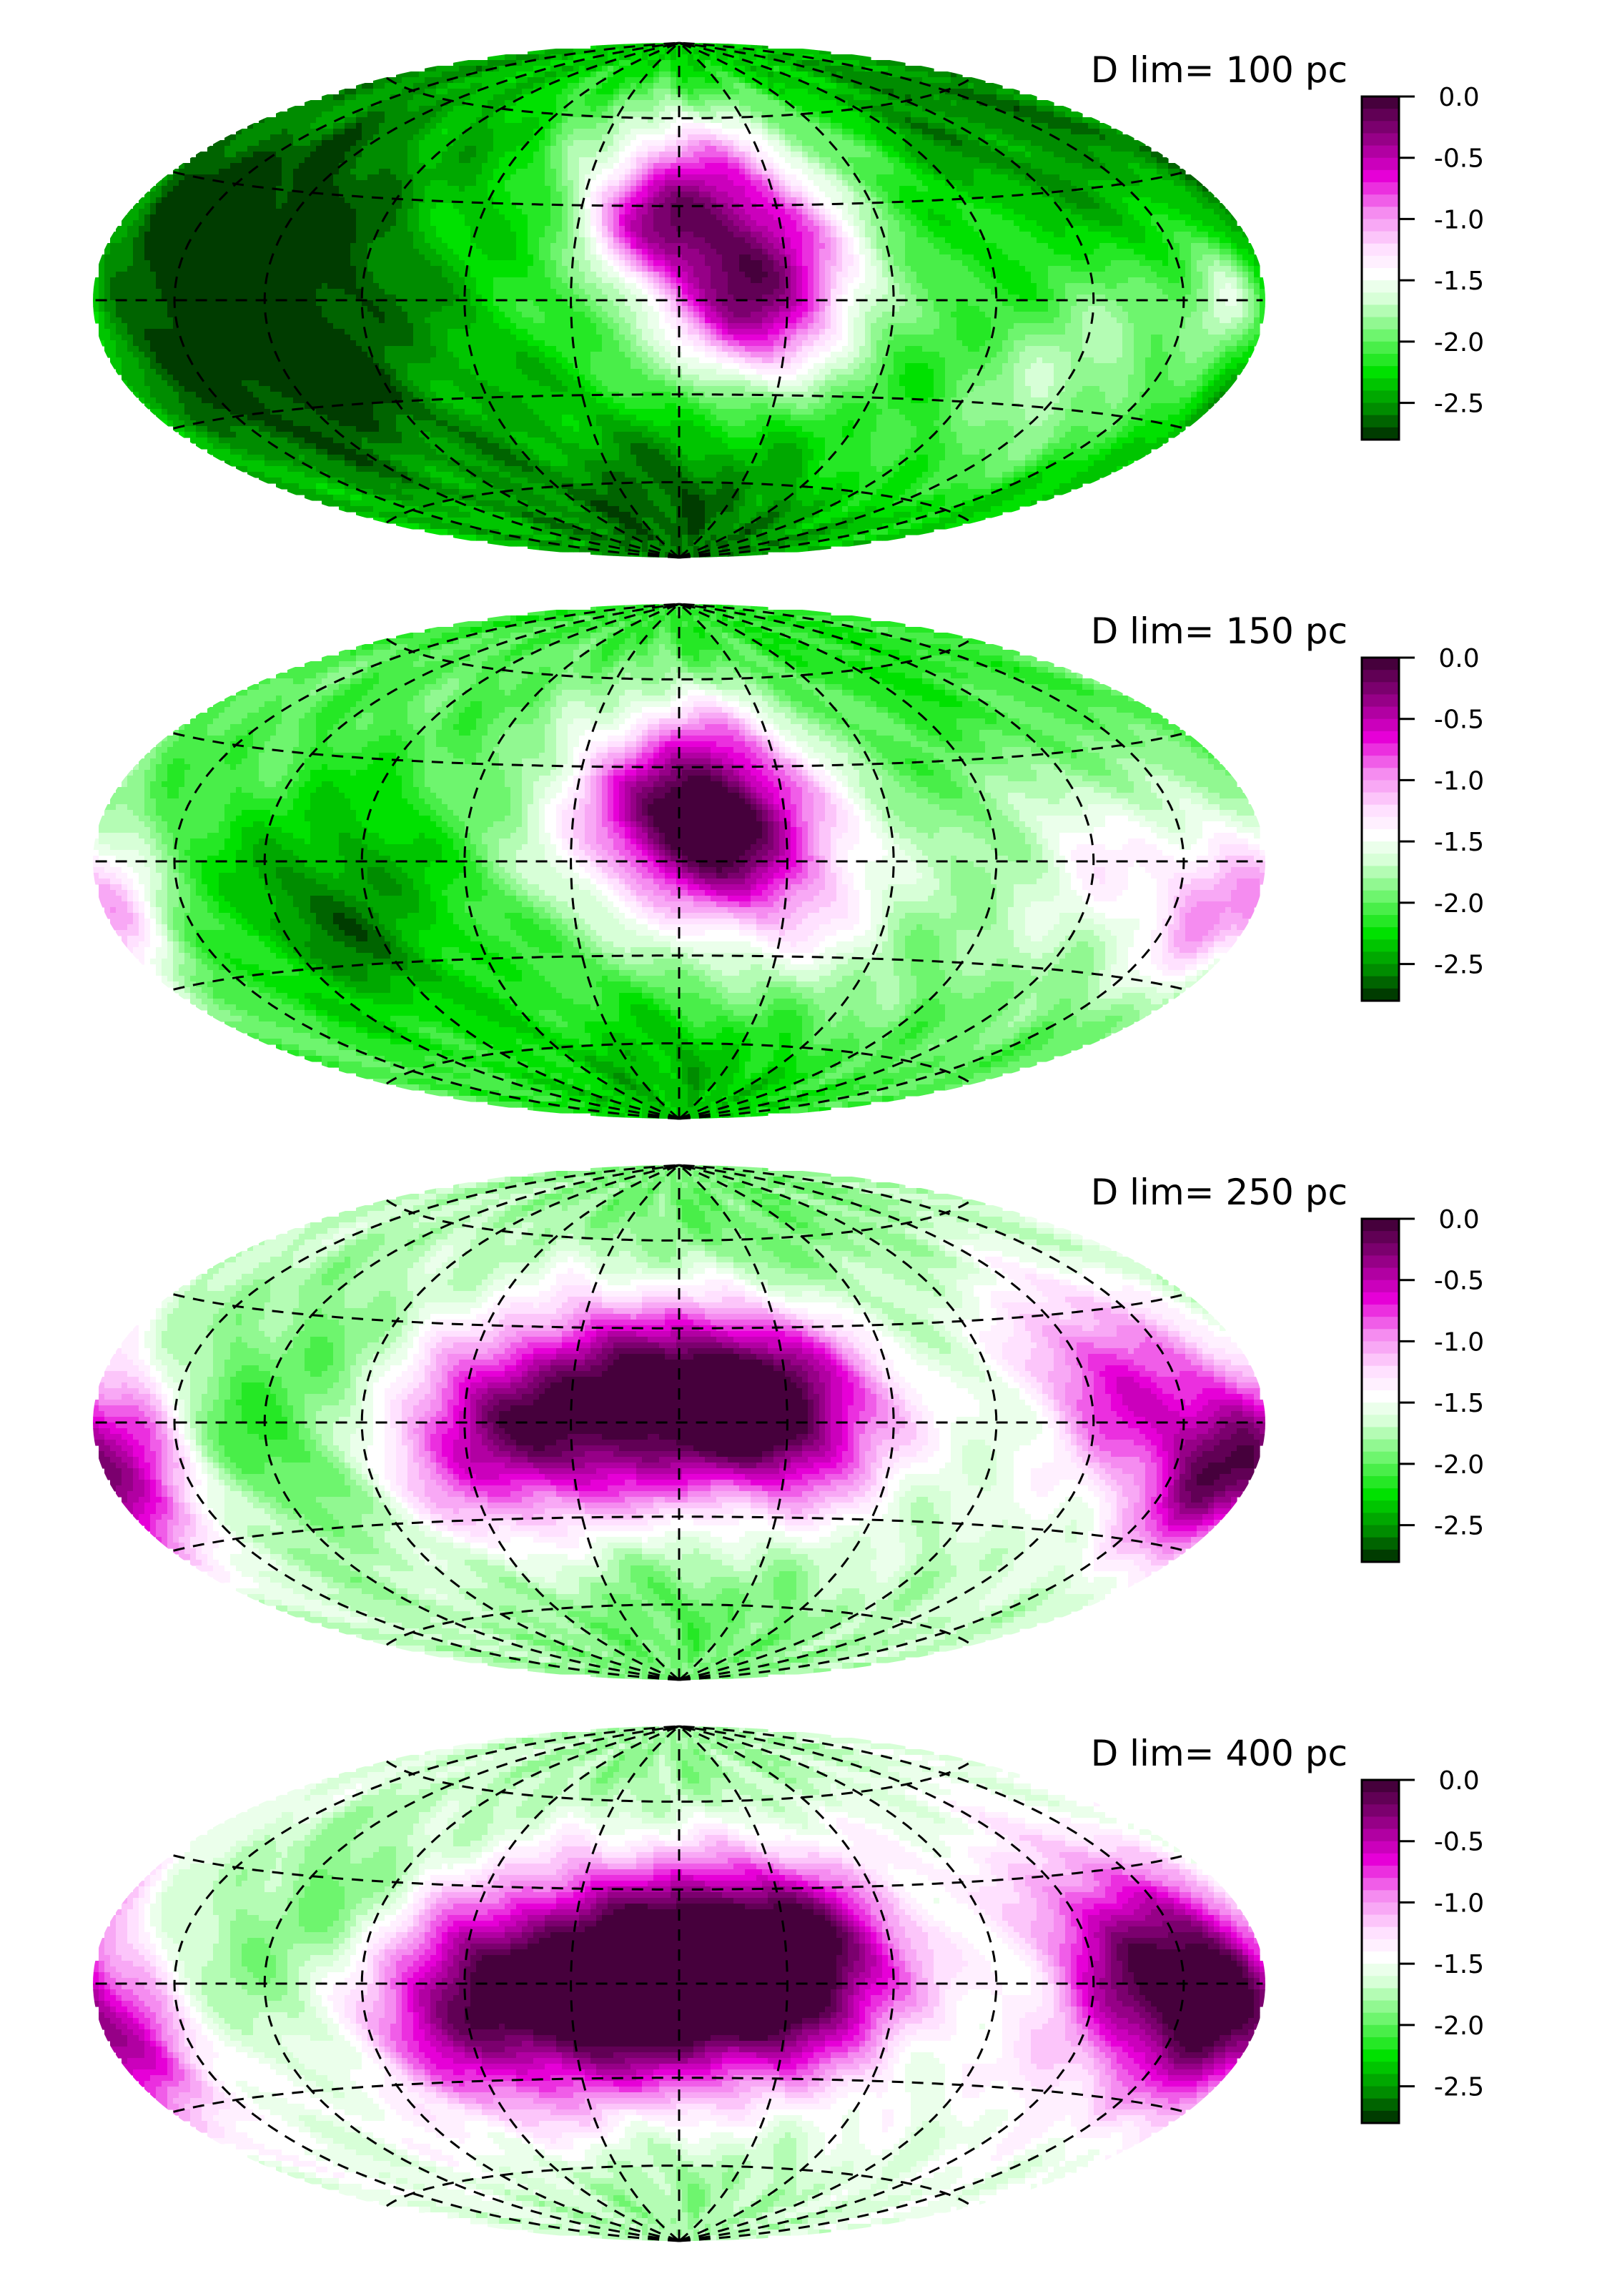  Describe the element at coordinates (1219, 631) in the screenshot. I see `panel-title: D lim= 150 pc` at that location.